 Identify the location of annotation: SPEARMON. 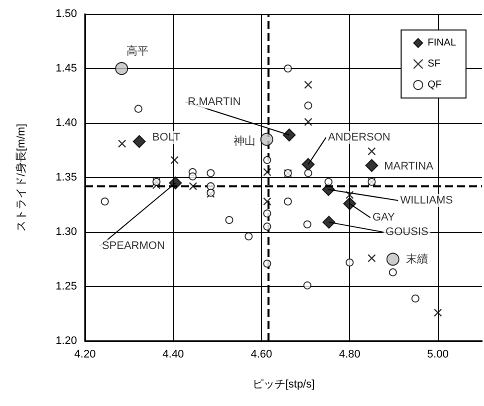
(133, 246).